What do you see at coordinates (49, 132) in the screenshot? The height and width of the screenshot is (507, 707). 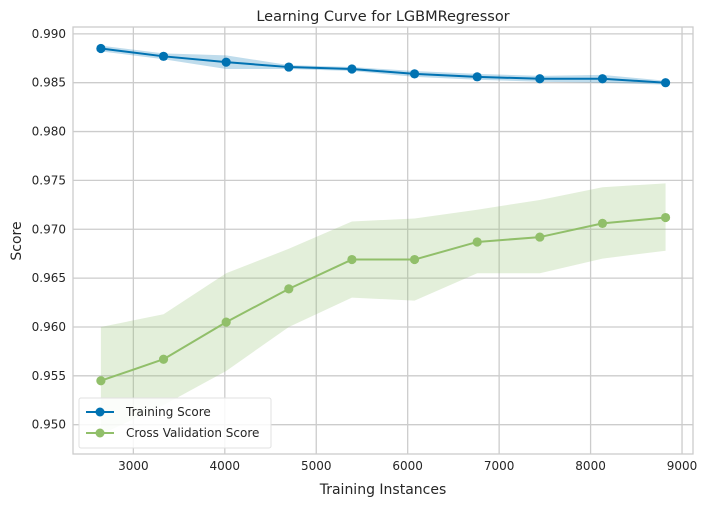 I see `y-tick-label: 0.980` at bounding box center [49, 132].